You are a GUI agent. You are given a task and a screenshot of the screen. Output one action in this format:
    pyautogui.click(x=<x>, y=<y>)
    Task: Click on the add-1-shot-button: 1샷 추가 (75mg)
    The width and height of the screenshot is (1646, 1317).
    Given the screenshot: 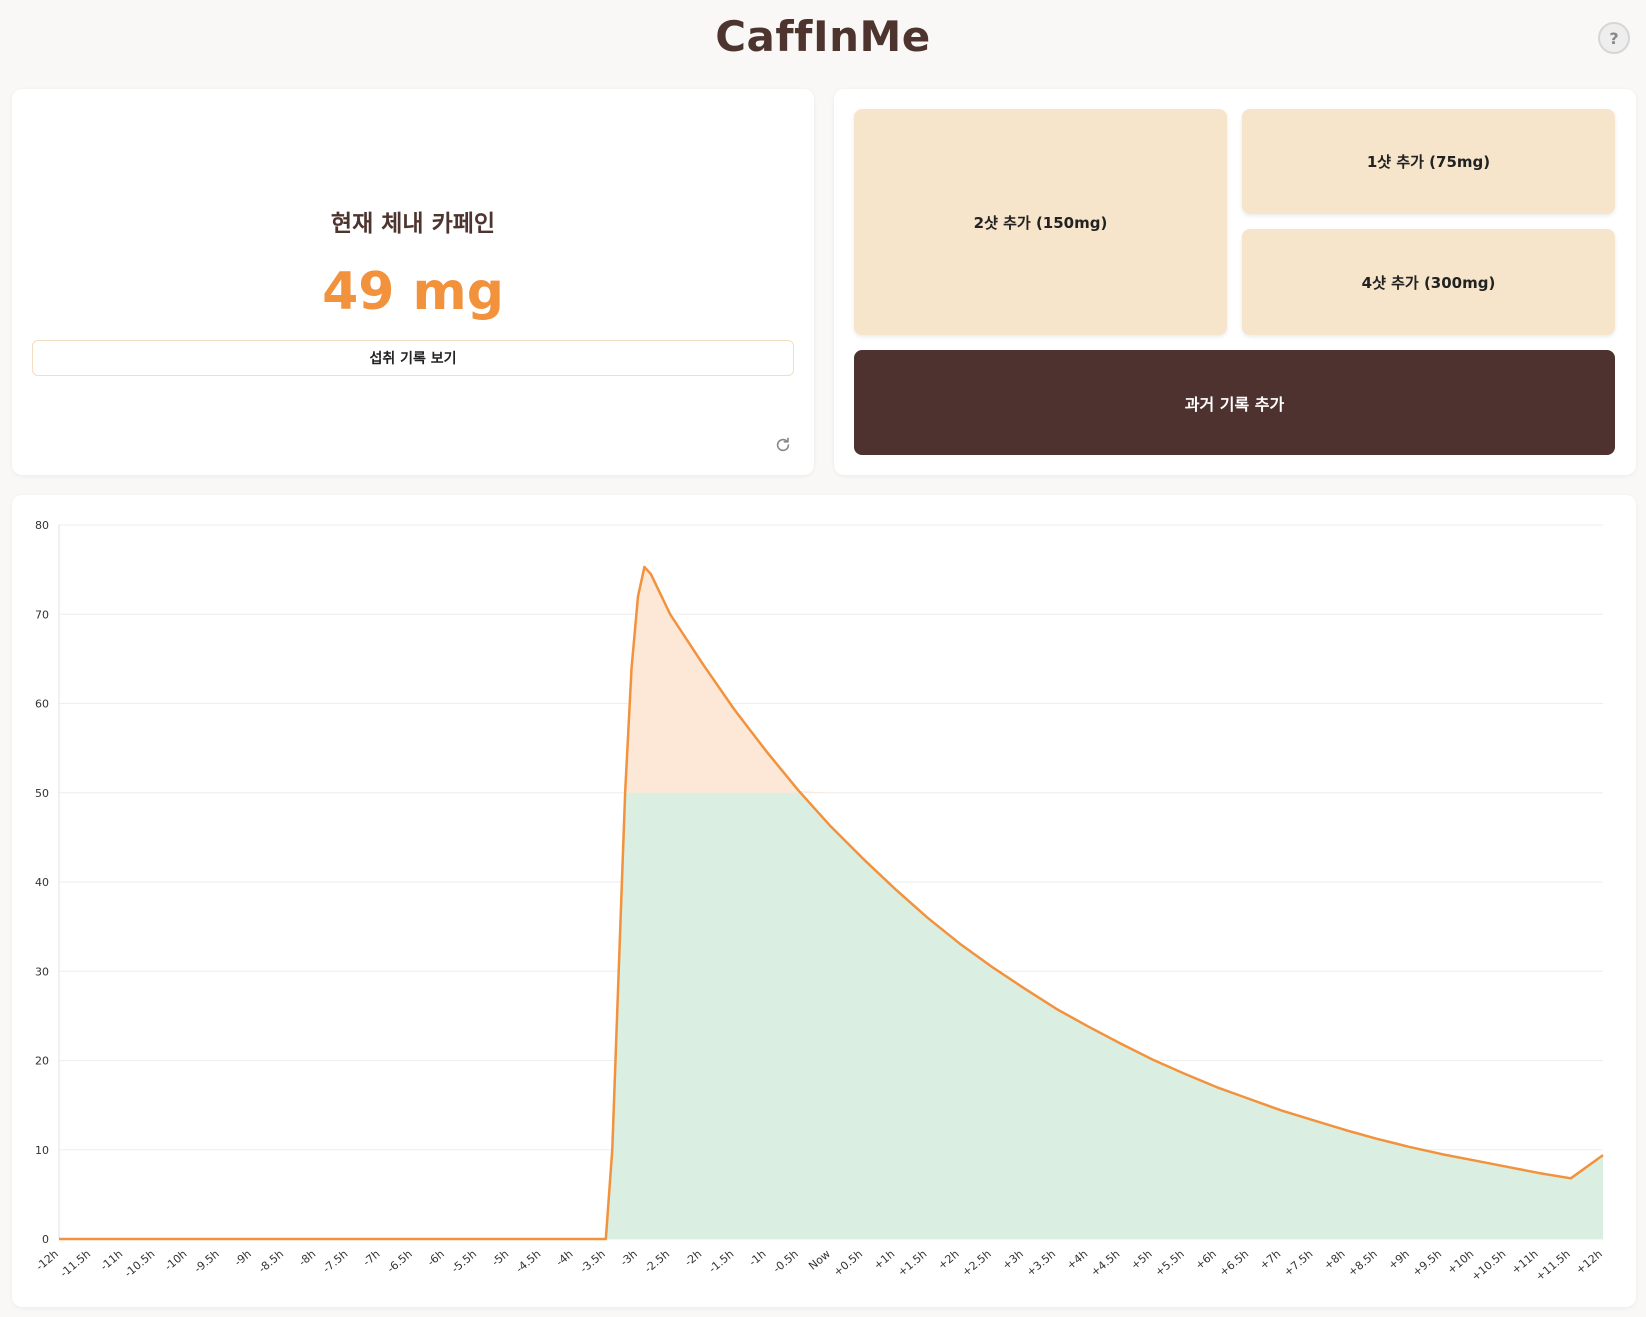 What is the action you would take?
    pyautogui.click(x=1428, y=161)
    